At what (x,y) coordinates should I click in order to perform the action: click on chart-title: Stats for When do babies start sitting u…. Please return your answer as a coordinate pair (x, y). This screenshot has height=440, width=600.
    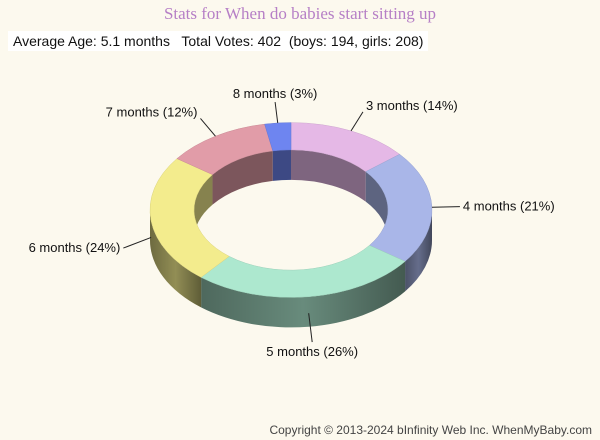
    Looking at the image, I should click on (300, 13).